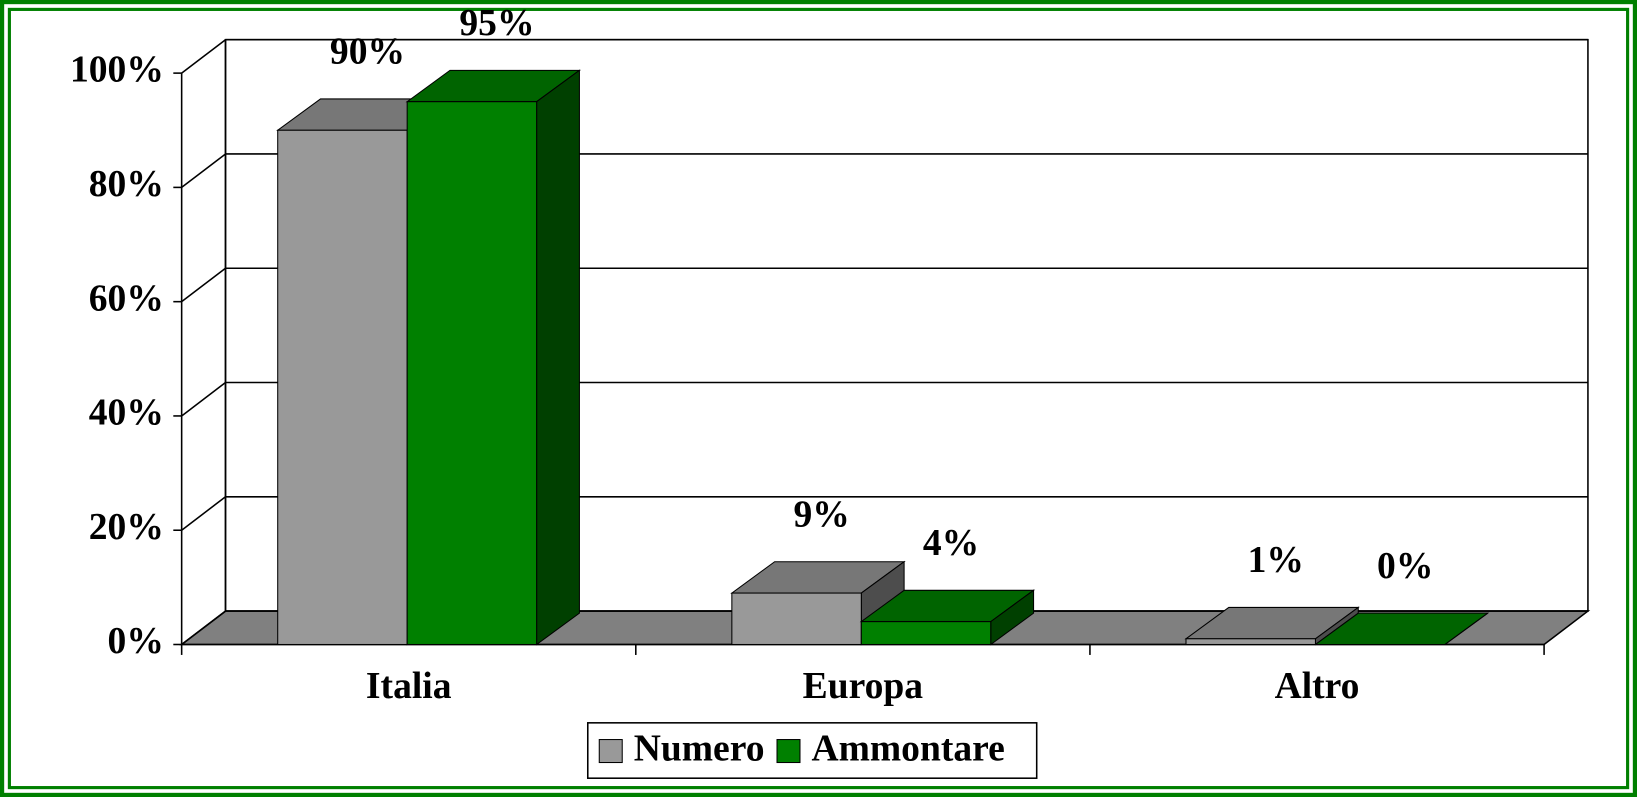 This screenshot has height=797, width=1637. I want to click on value-label: 4%, so click(951, 543).